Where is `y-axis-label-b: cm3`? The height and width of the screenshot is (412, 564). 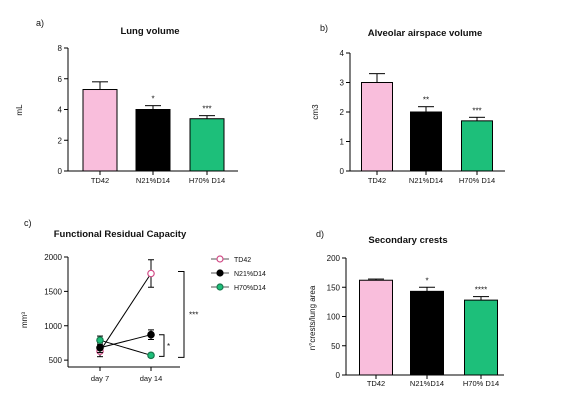 y-axis-label-b: cm3 is located at coordinates (315, 112).